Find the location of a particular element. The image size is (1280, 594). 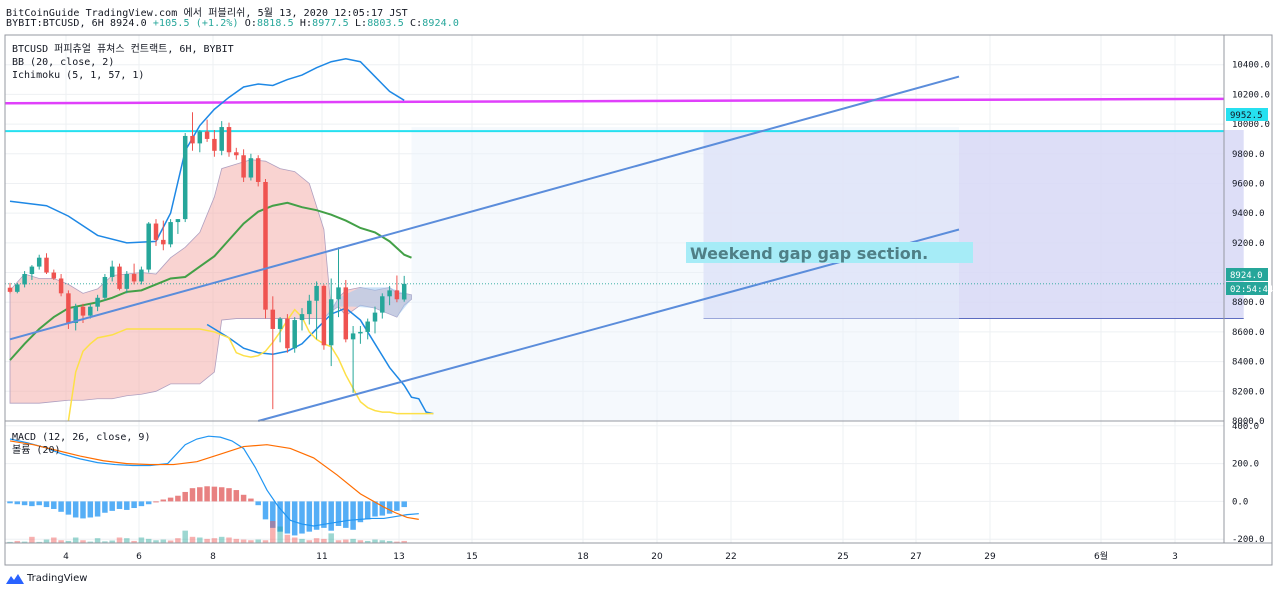

annotation-box is located at coordinates (829, 252).